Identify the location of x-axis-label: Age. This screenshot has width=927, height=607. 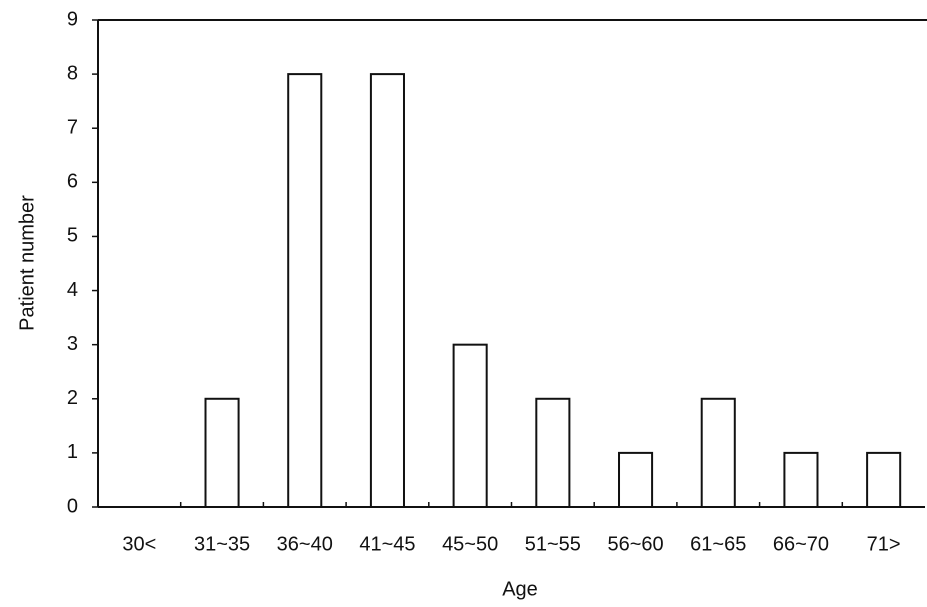
(520, 589).